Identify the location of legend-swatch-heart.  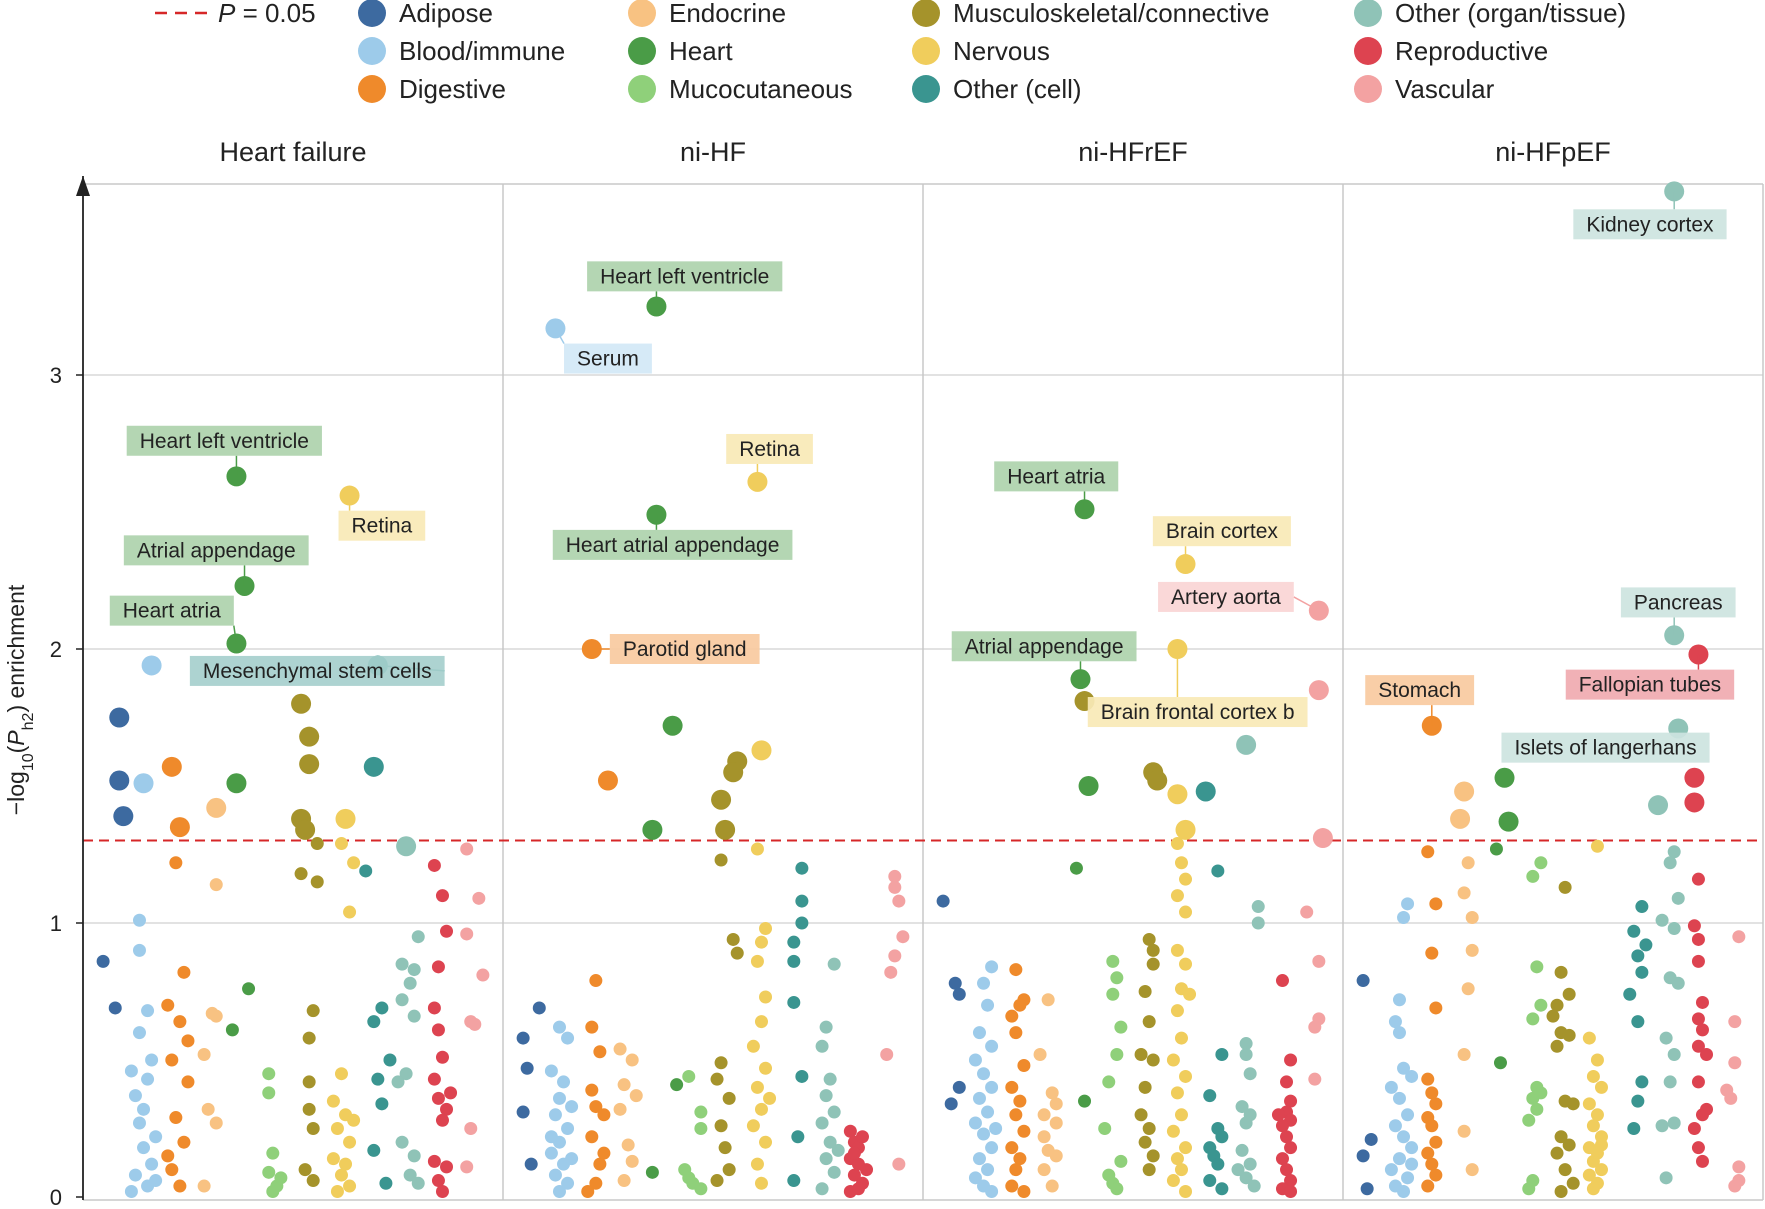
(642, 51).